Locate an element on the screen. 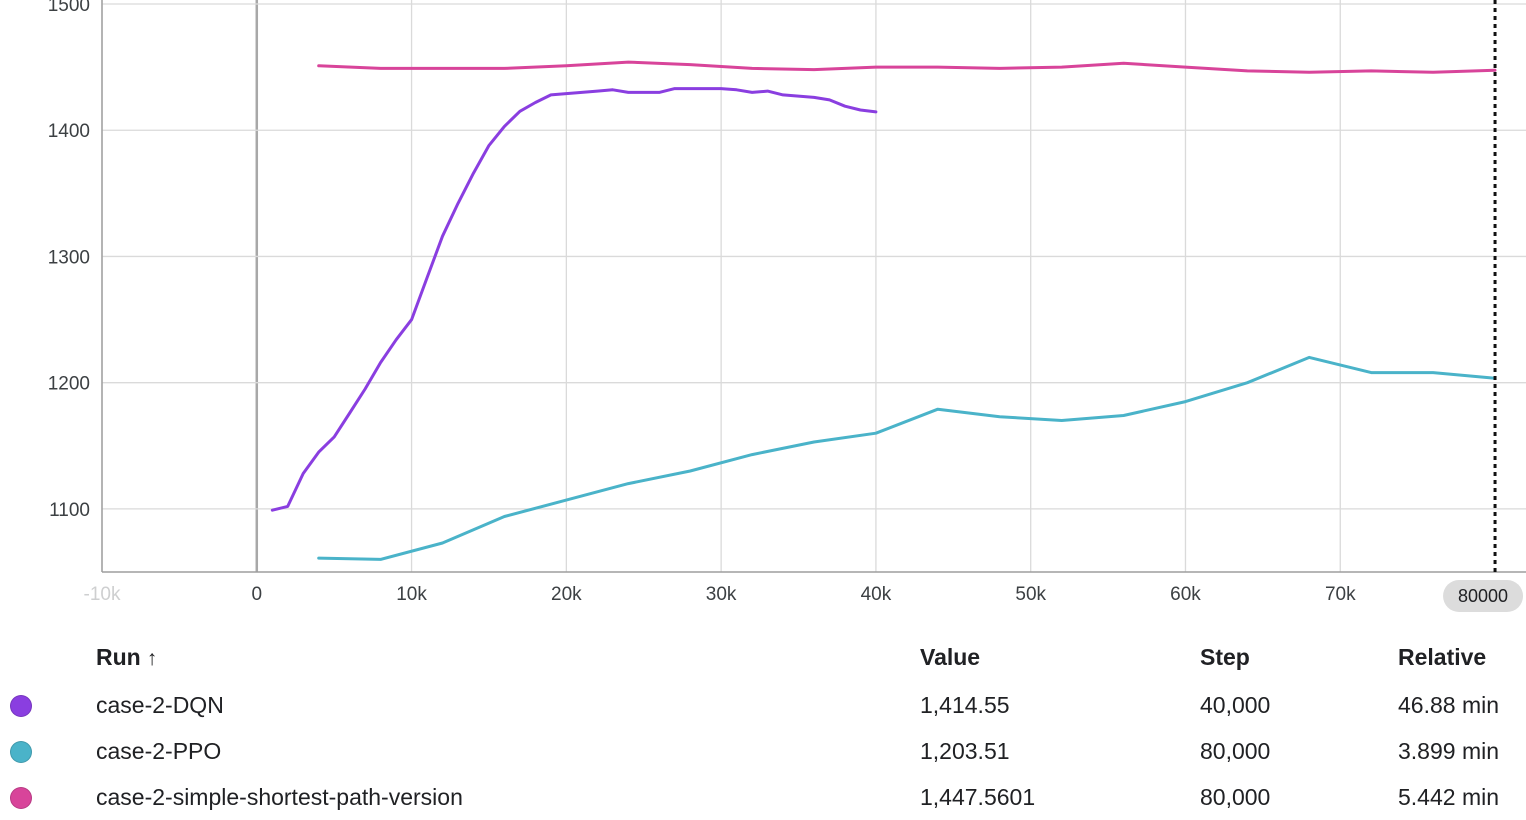 Image resolution: width=1526 pixels, height=820 pixels. legend-row-ppo: case-2-PPO 1,203.51 80,000 3.899 min is located at coordinates (763, 751).